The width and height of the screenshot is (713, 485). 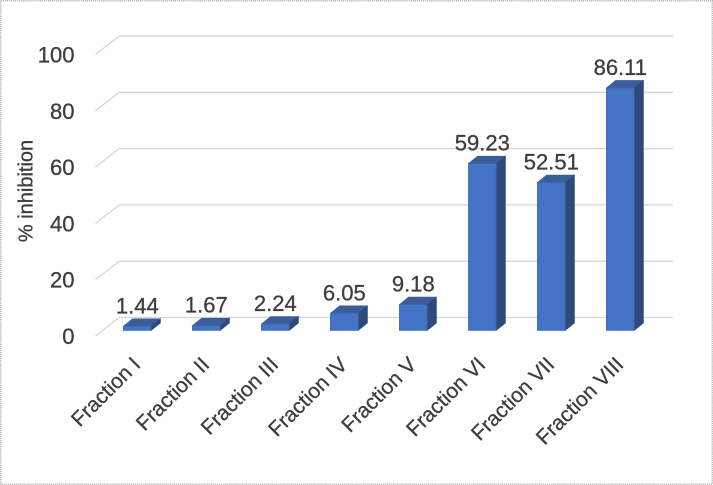 What do you see at coordinates (137, 305) in the screenshot?
I see `svg-text: 1.44` at bounding box center [137, 305].